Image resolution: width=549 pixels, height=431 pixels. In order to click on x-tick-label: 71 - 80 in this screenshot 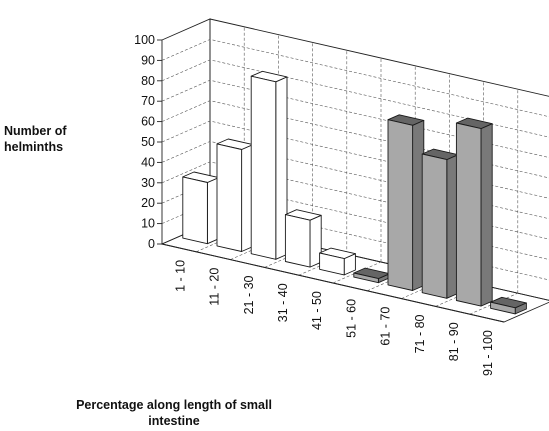, I will do `click(420, 333)`.